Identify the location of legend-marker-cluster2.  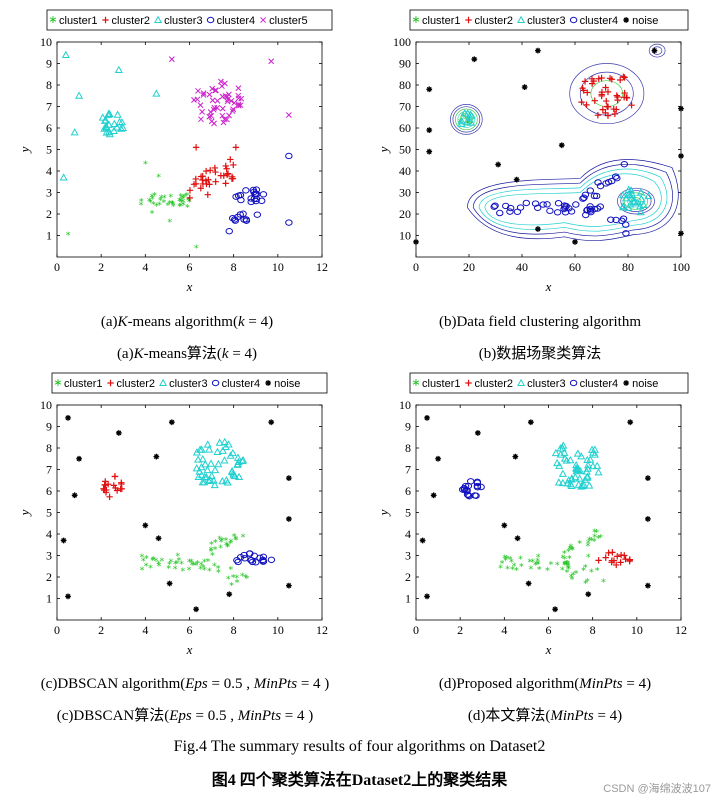
(468, 383).